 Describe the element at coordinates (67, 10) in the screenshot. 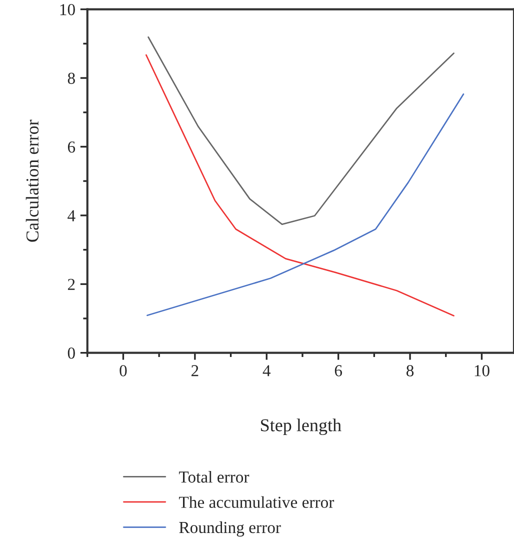

I see `y-tick-label: 10` at that location.